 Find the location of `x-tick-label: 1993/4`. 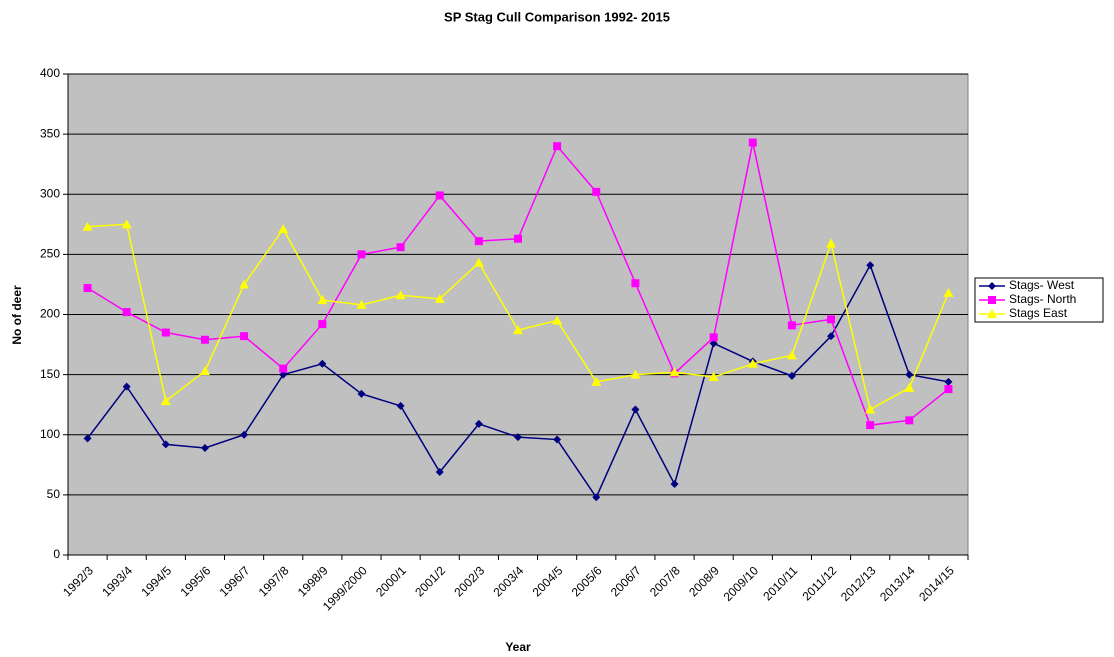

x-tick-label: 1993/4 is located at coordinates (117, 581).